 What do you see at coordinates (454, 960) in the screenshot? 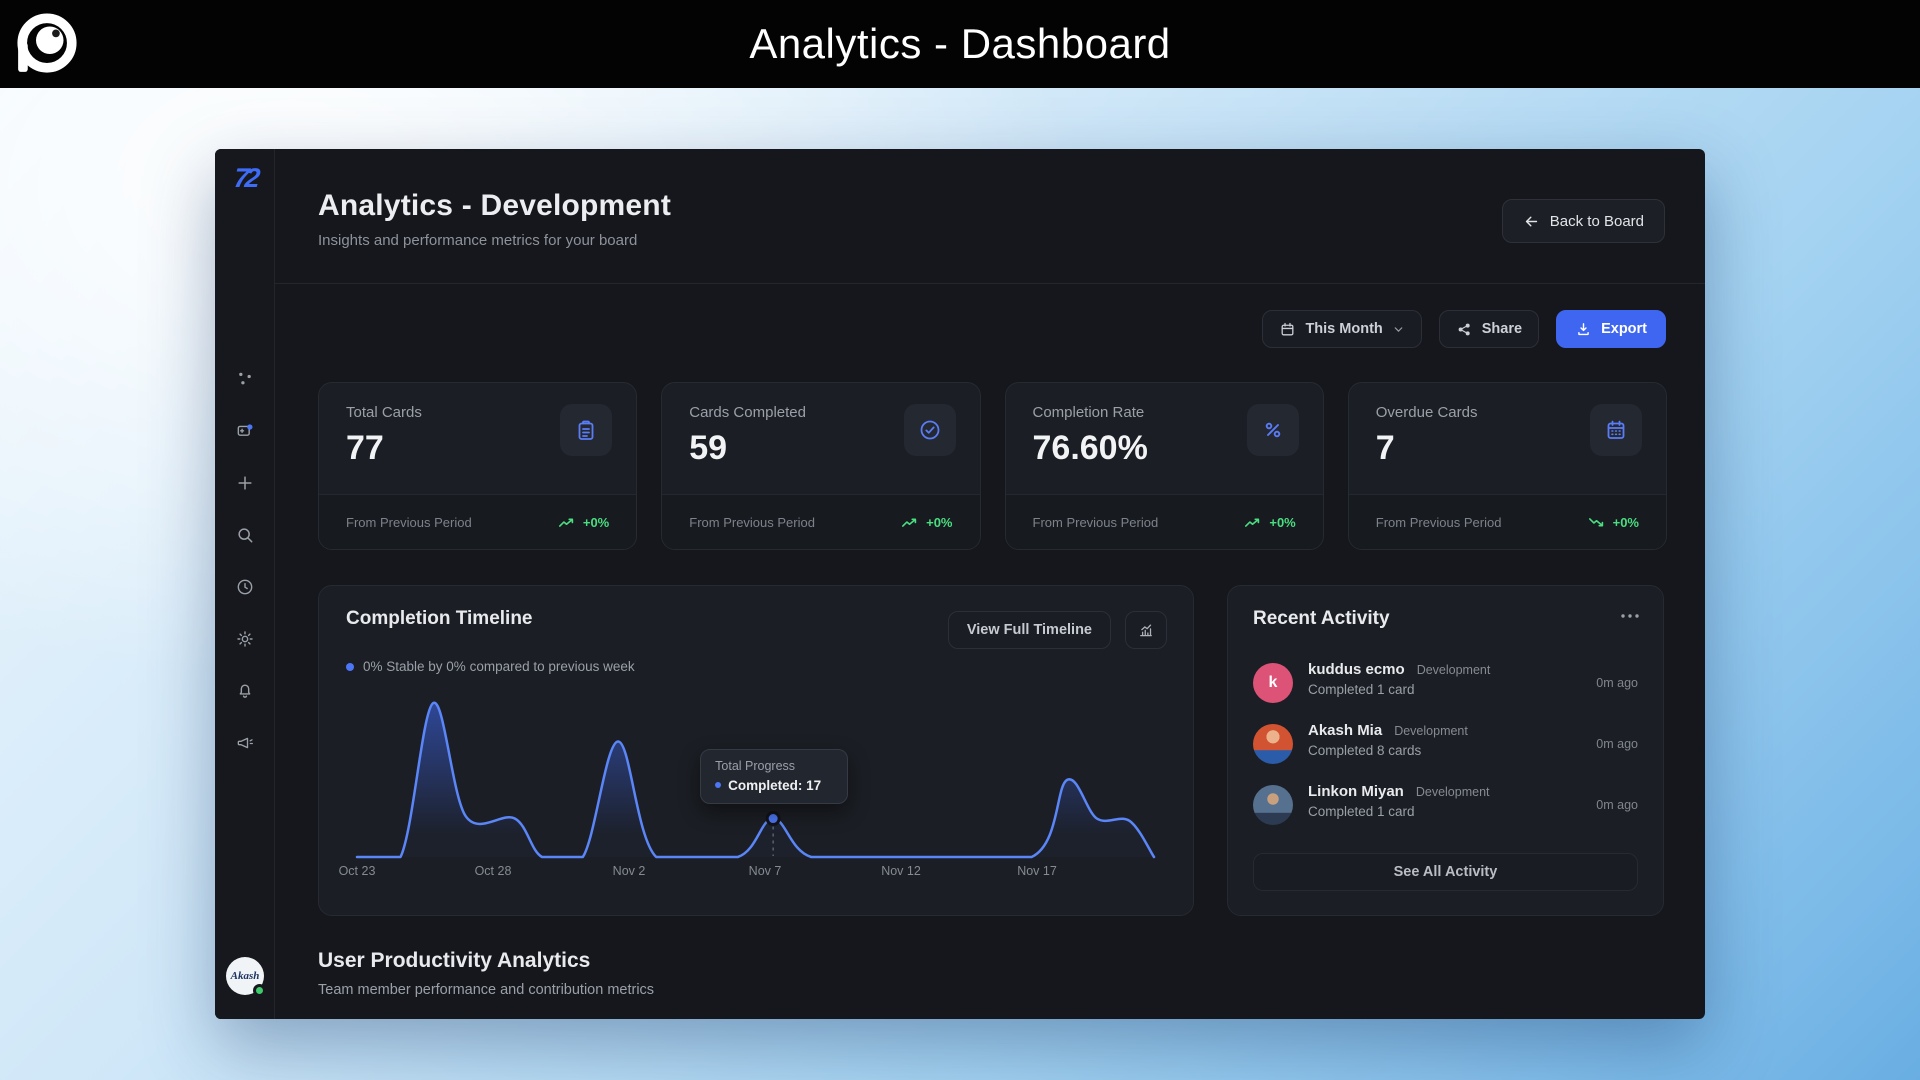
I see `productivity-title: User Productivity Analytics` at bounding box center [454, 960].